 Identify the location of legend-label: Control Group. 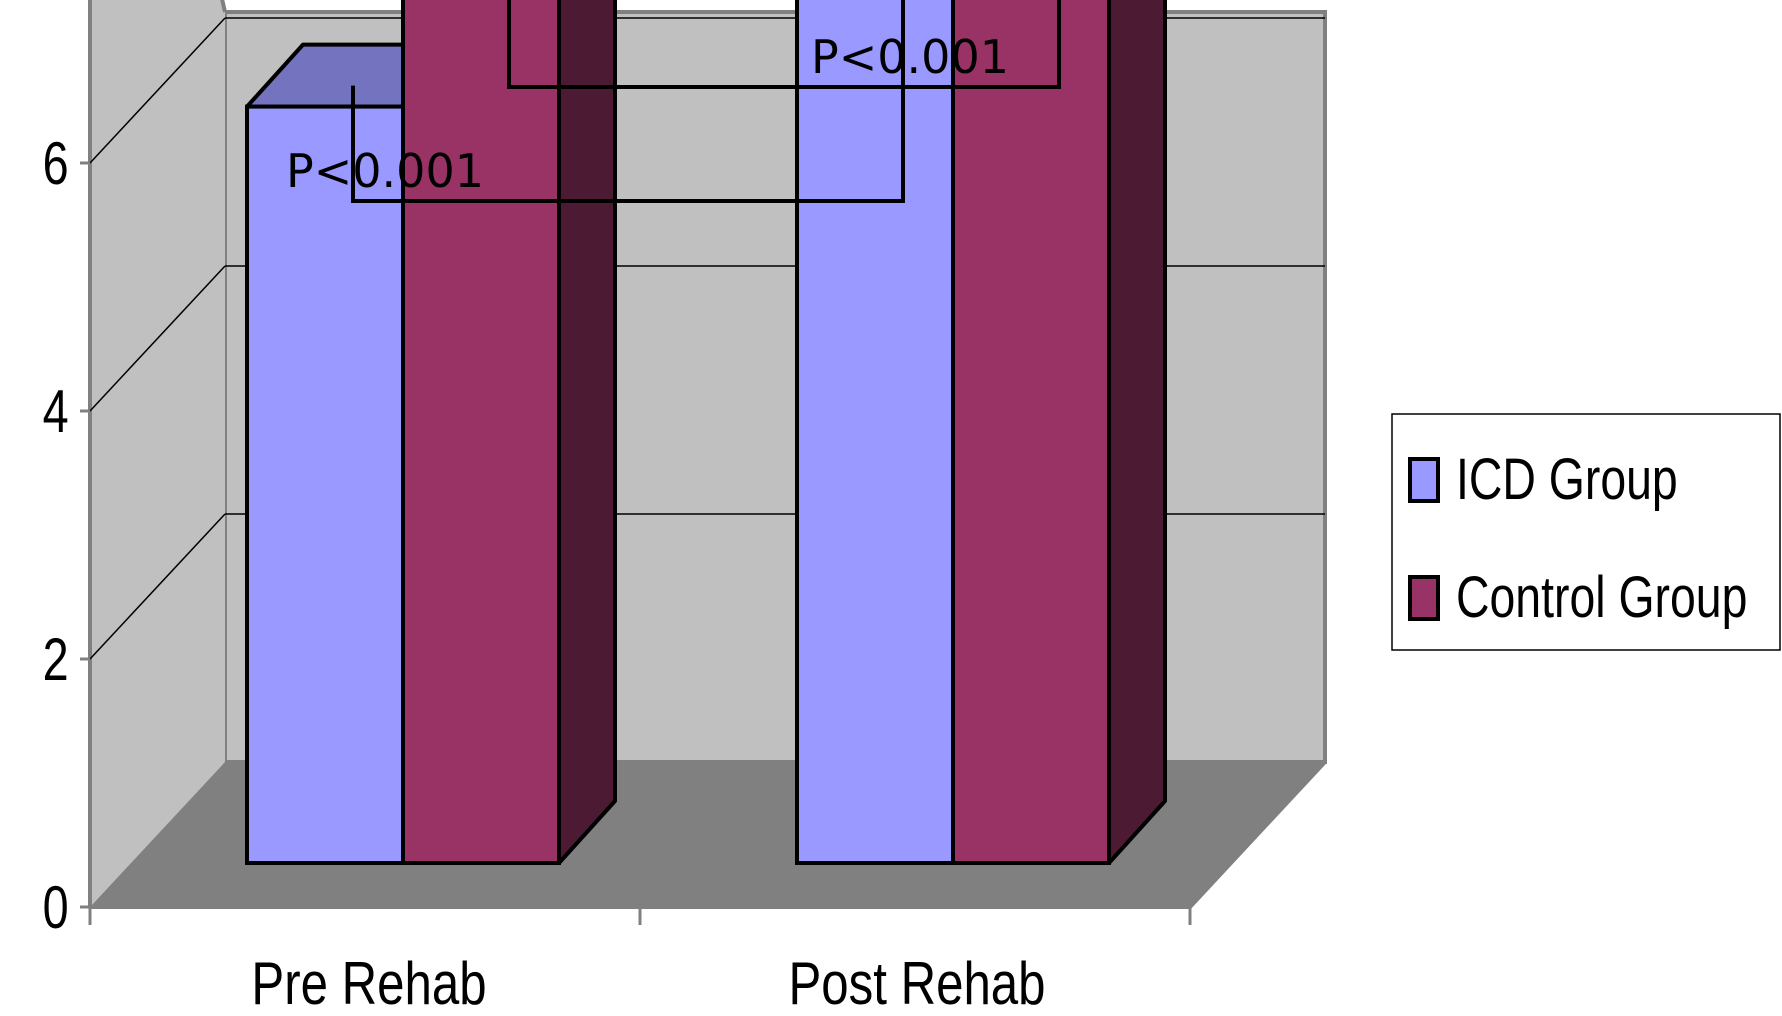
(1601, 597).